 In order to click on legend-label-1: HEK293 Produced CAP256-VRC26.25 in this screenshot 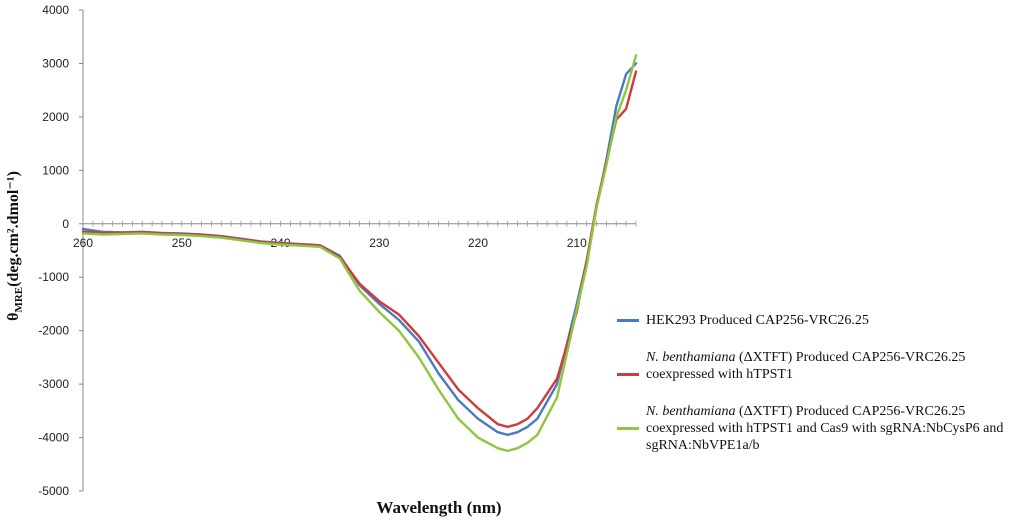, I will do `click(757, 320)`.